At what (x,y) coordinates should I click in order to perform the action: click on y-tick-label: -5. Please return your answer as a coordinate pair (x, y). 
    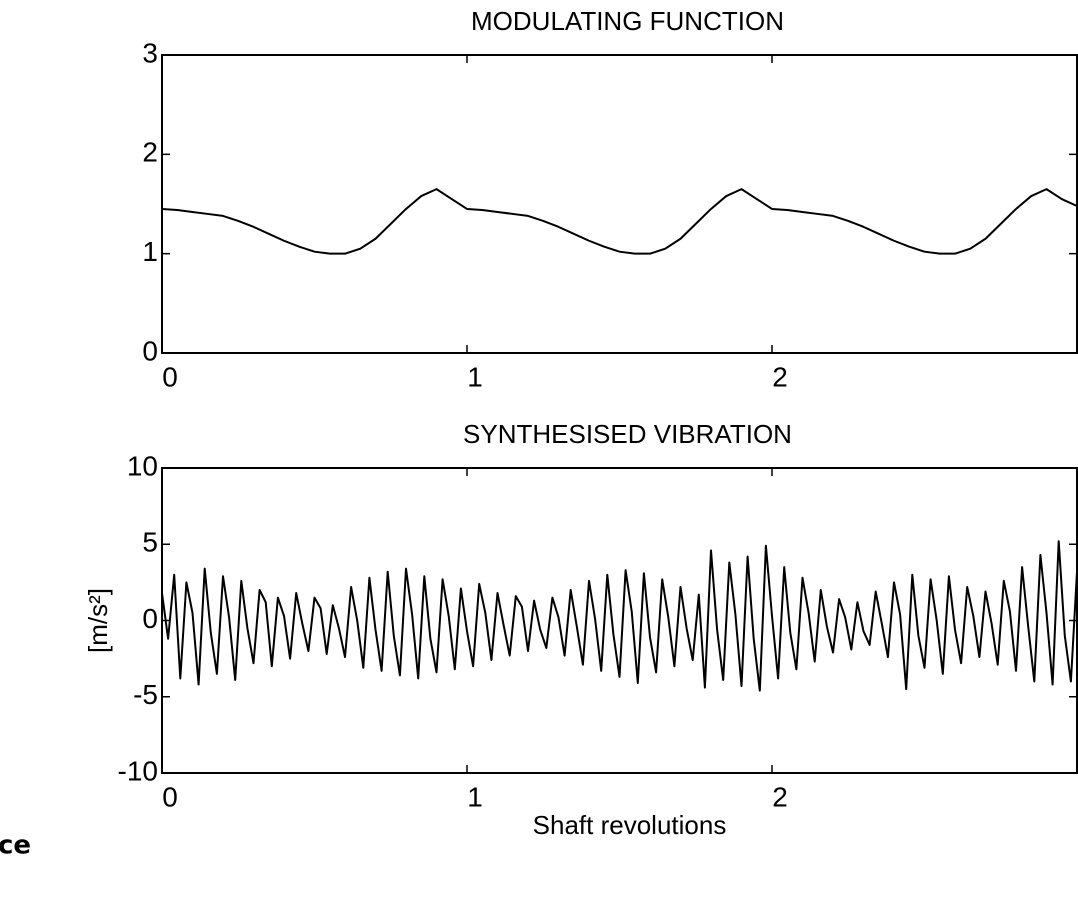
    Looking at the image, I should click on (145, 694).